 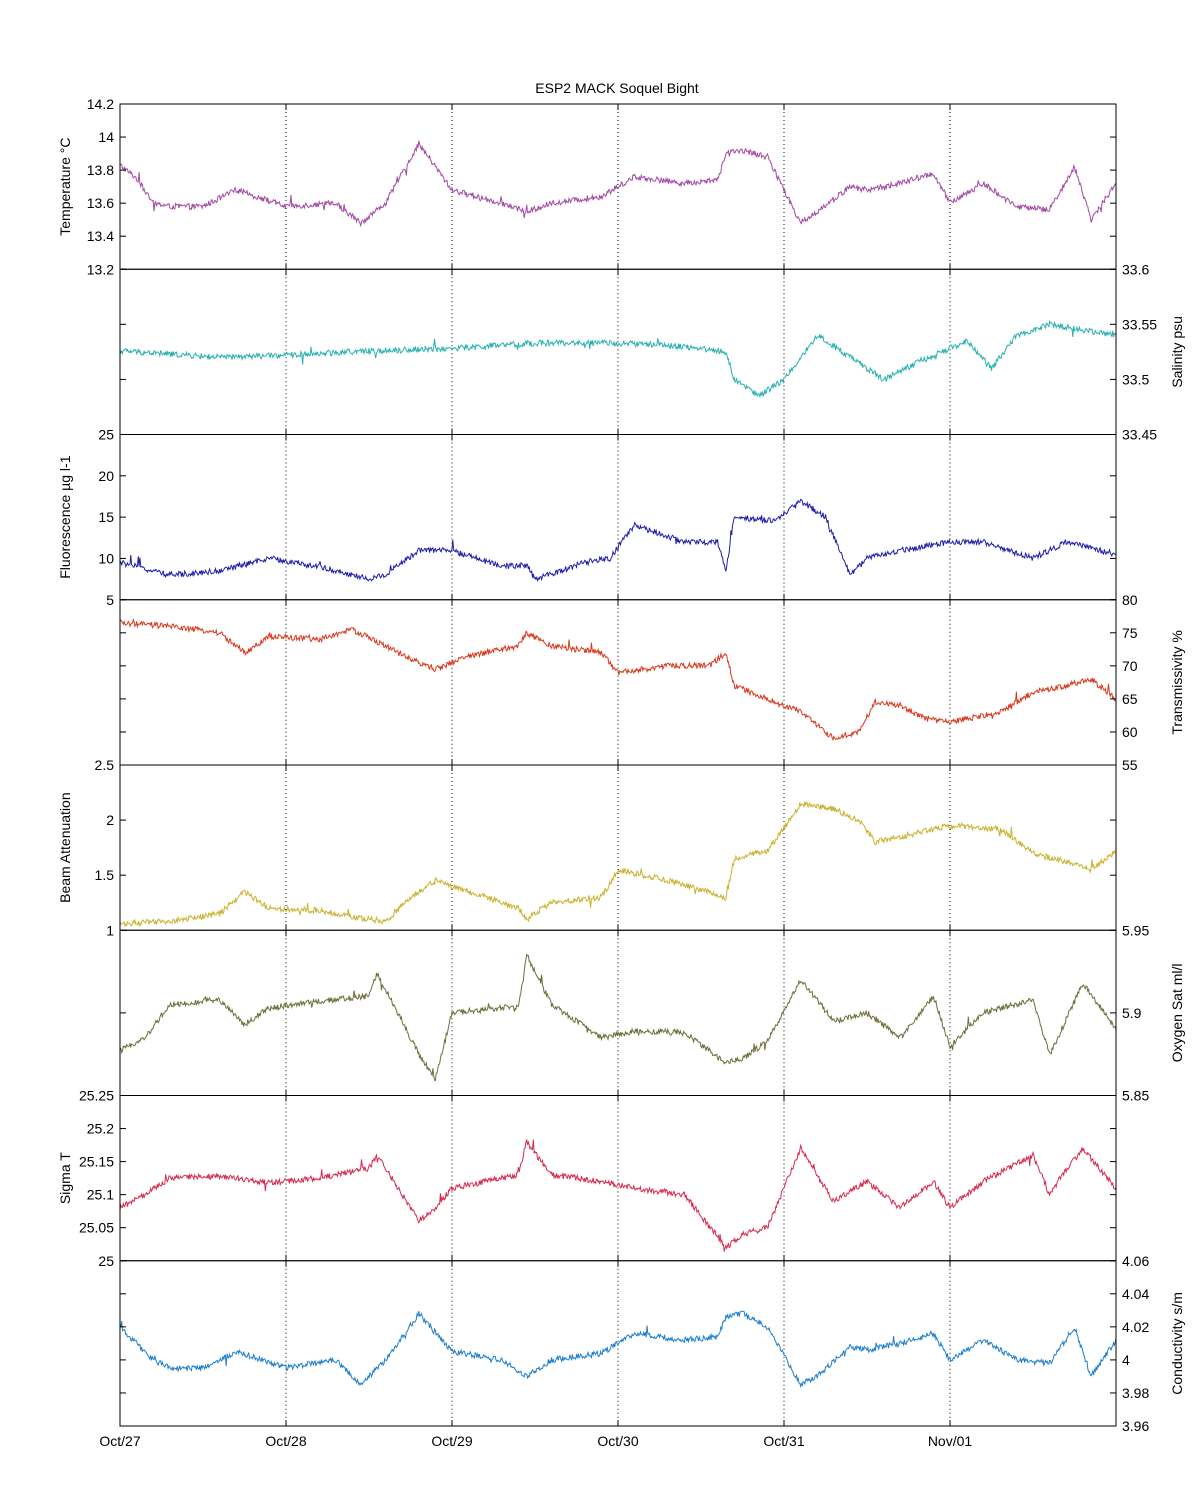 What do you see at coordinates (1177, 682) in the screenshot?
I see `transmissivity-axis-label: Transmissivity %` at bounding box center [1177, 682].